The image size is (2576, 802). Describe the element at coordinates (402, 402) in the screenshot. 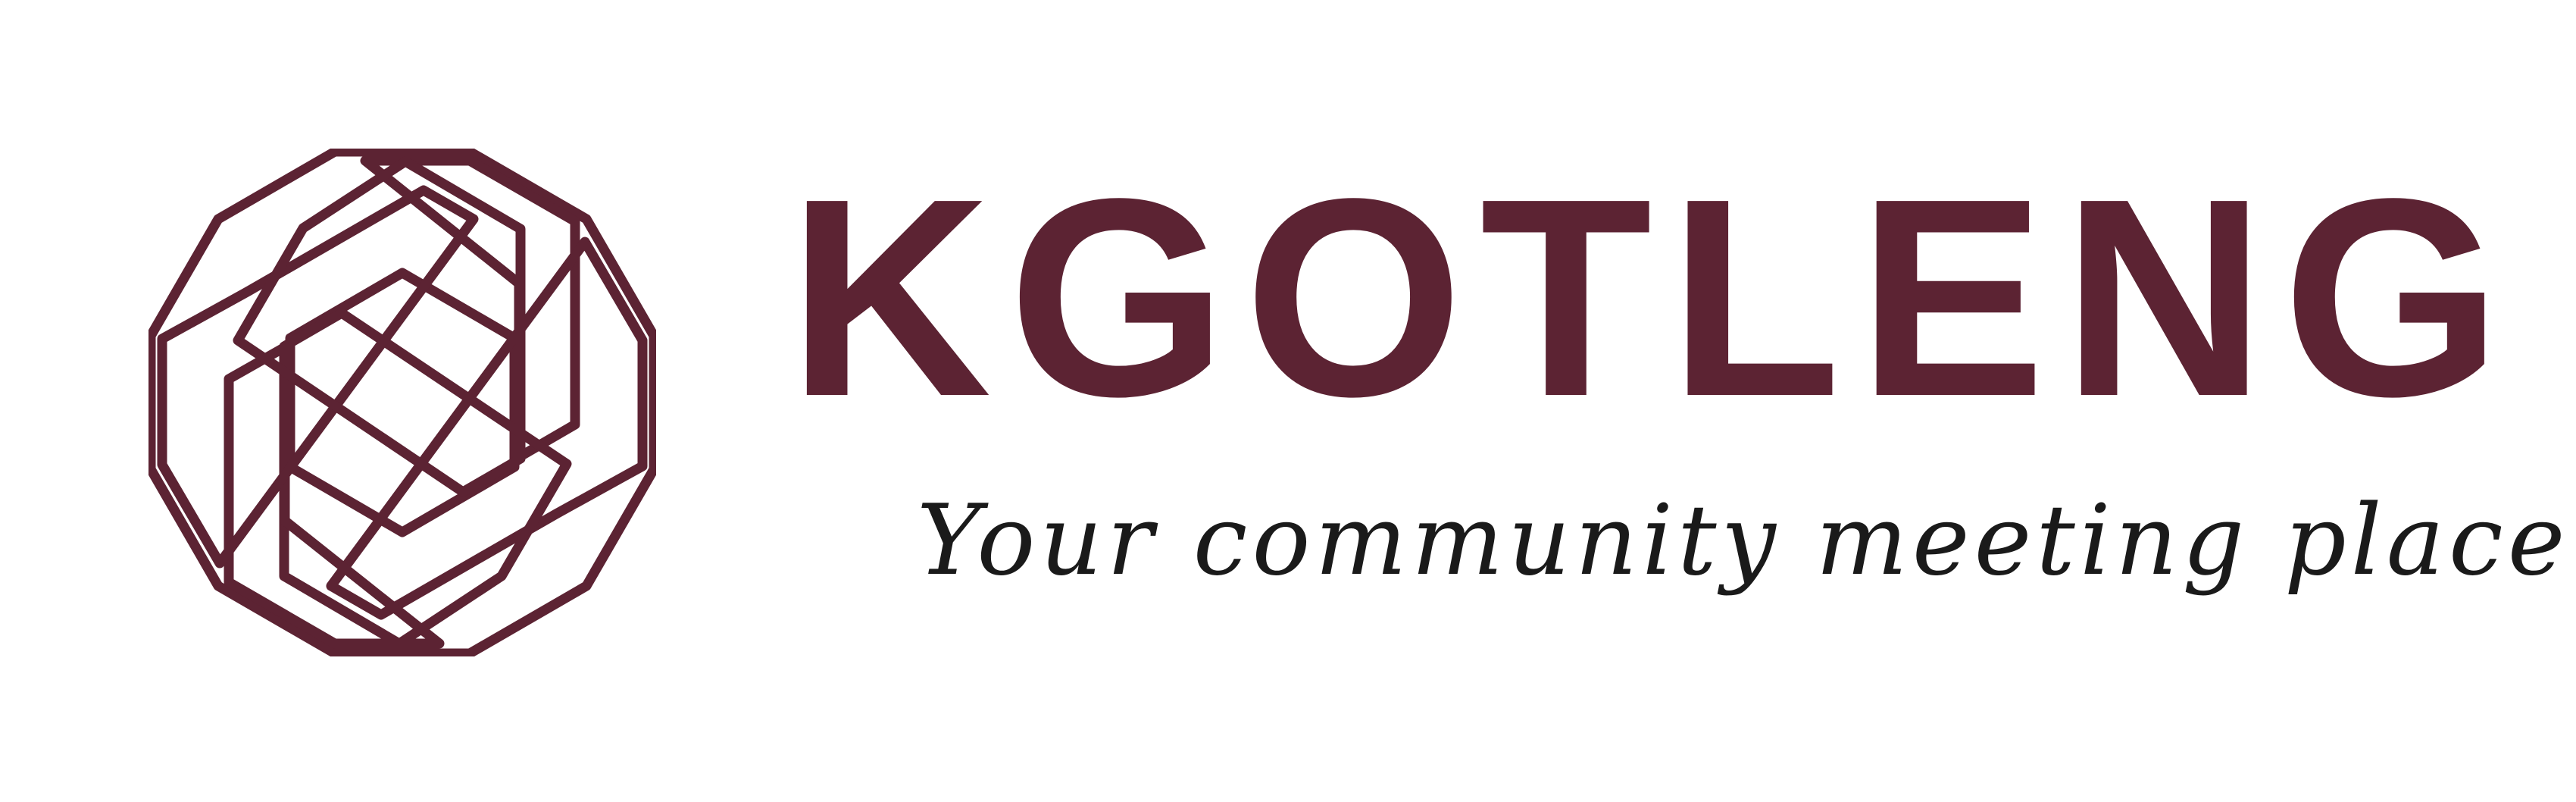

I see `octagon-shutter-icon` at that location.